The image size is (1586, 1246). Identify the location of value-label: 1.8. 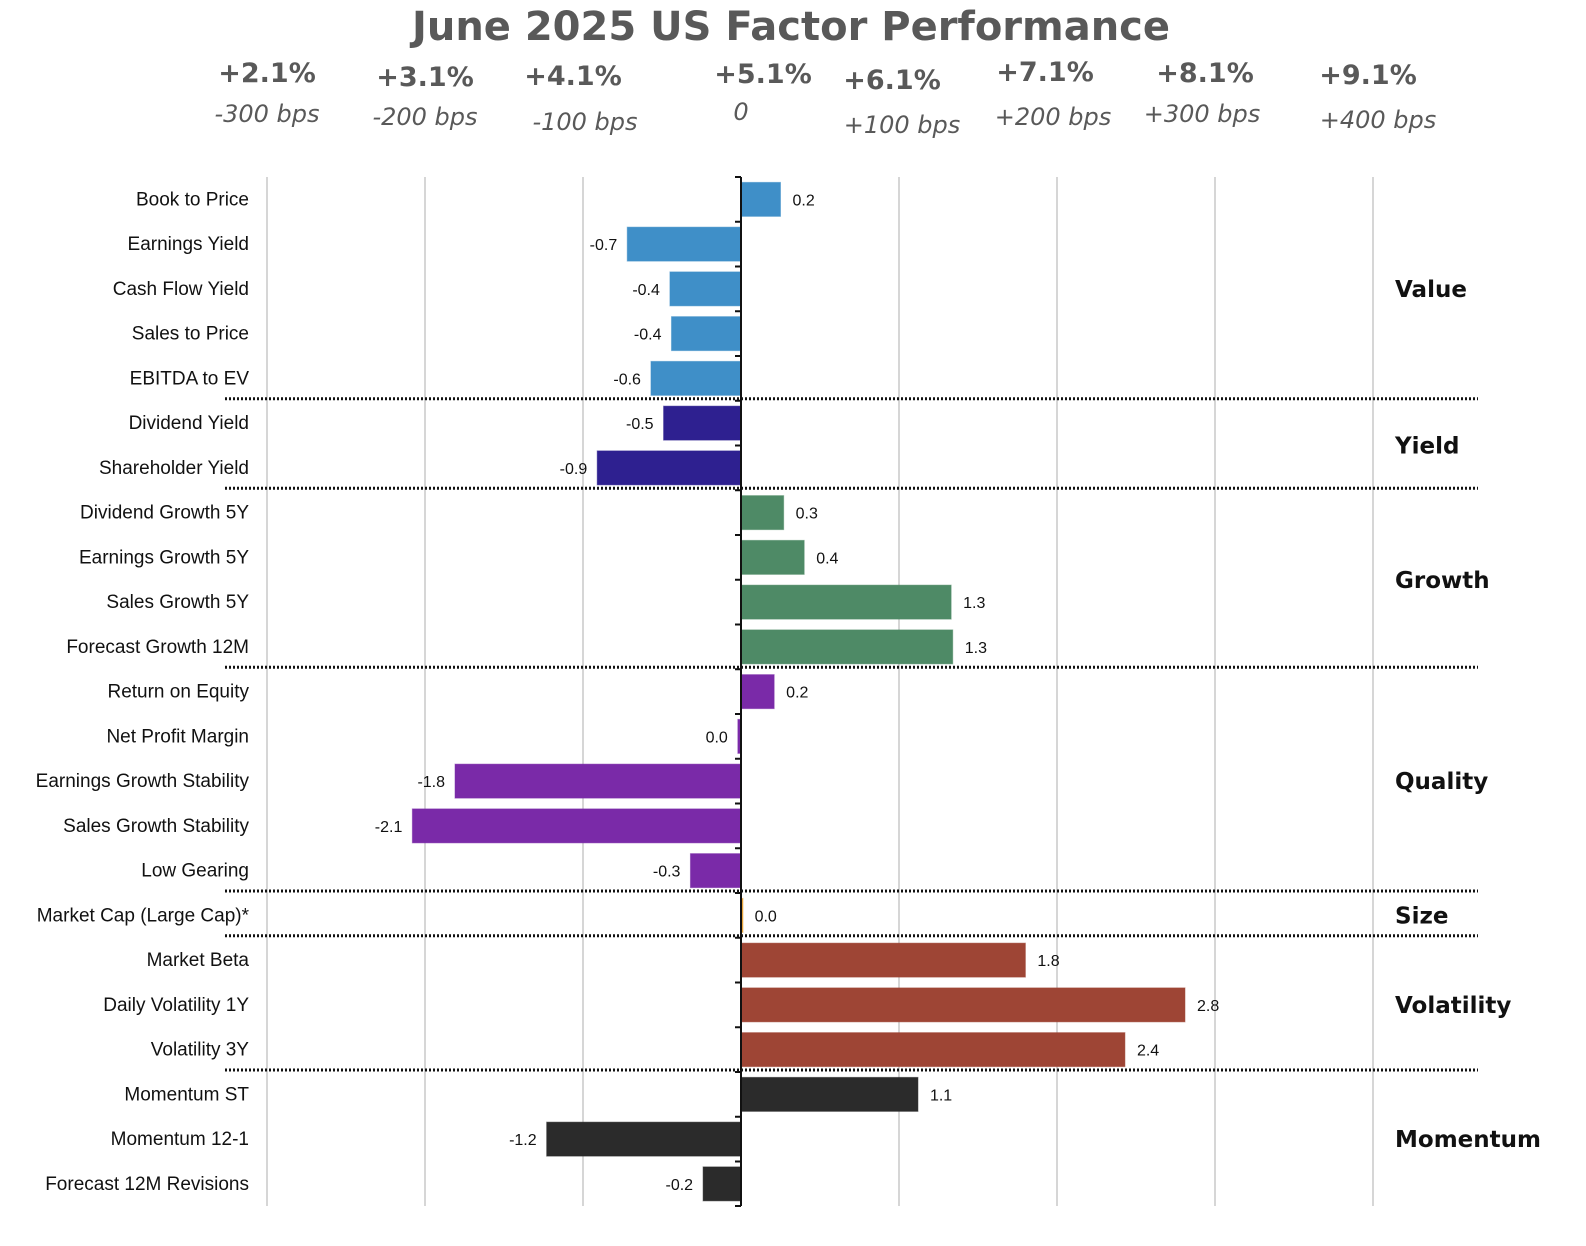
(1048, 961).